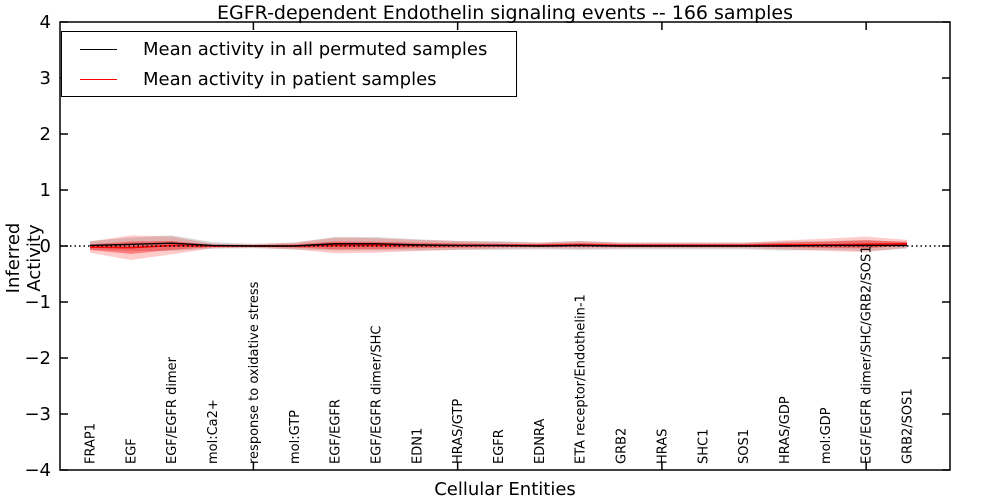 This screenshot has height=500, width=1000. Describe the element at coordinates (37, 414) in the screenshot. I see `y-tick-label: −3` at that location.